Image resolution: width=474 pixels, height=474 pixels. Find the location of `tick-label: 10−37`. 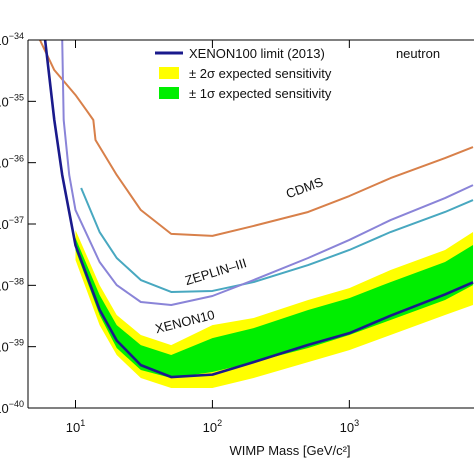

tick-label: 10−37 is located at coordinates (12, 223).